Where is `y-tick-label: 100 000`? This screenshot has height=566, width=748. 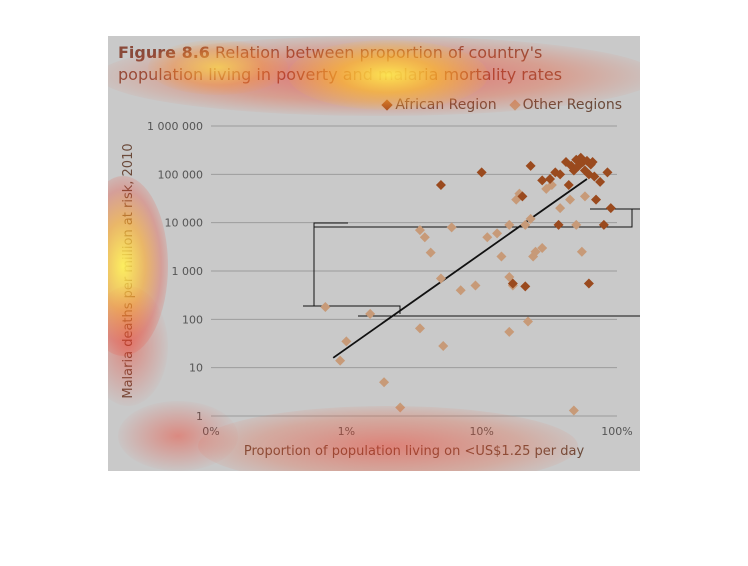
y-tick-label: 100 000 is located at coordinates (181, 174).